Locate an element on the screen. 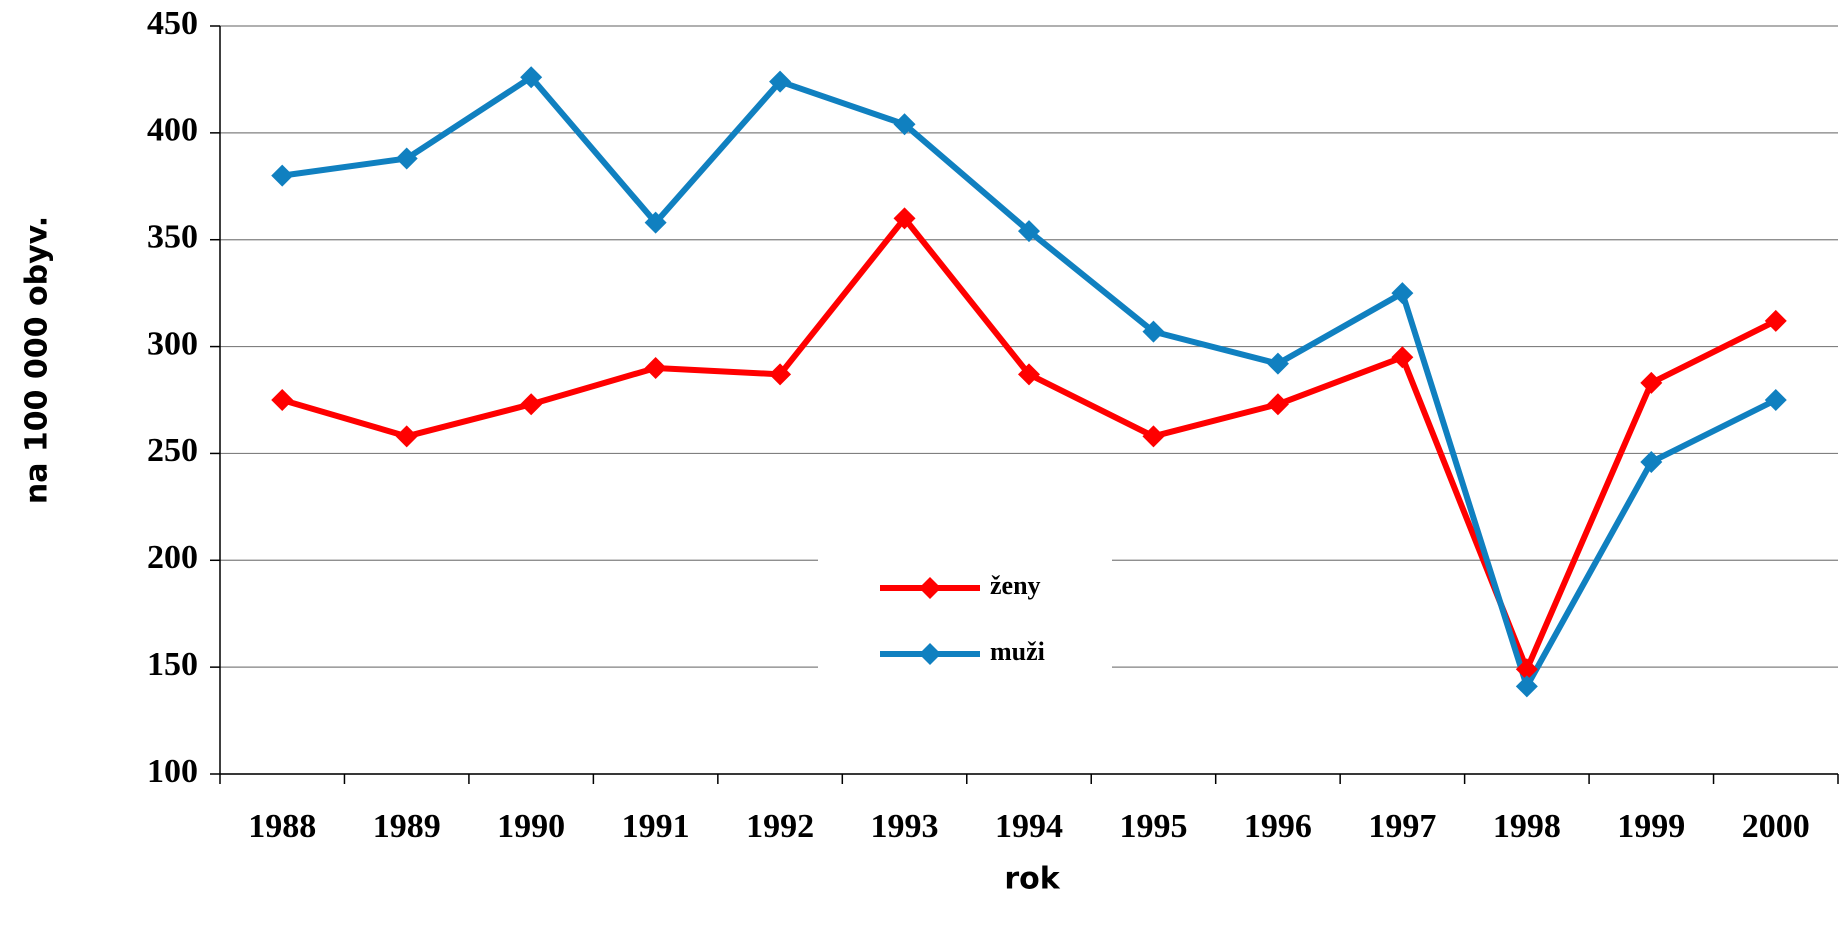  y-axis-title: na 100 000 obyv. is located at coordinates (37, 360).